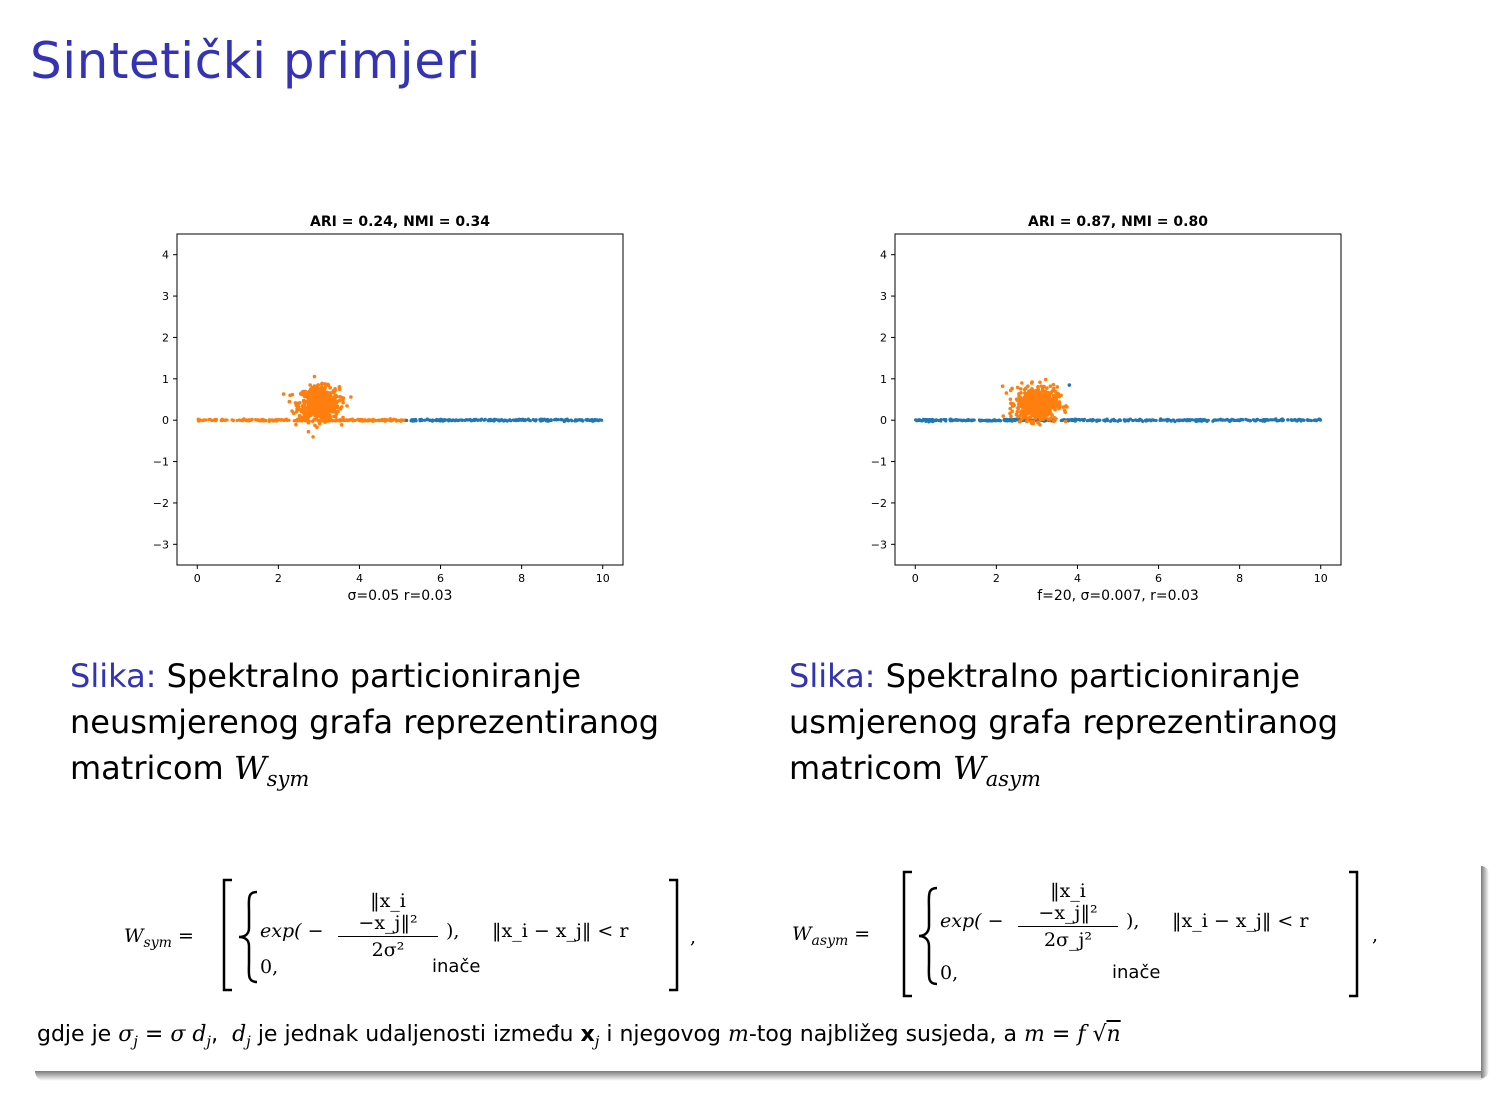 This screenshot has height=1100, width=1500. What do you see at coordinates (374, 676) in the screenshot?
I see `caption-text: Spektralno particioniranje` at bounding box center [374, 676].